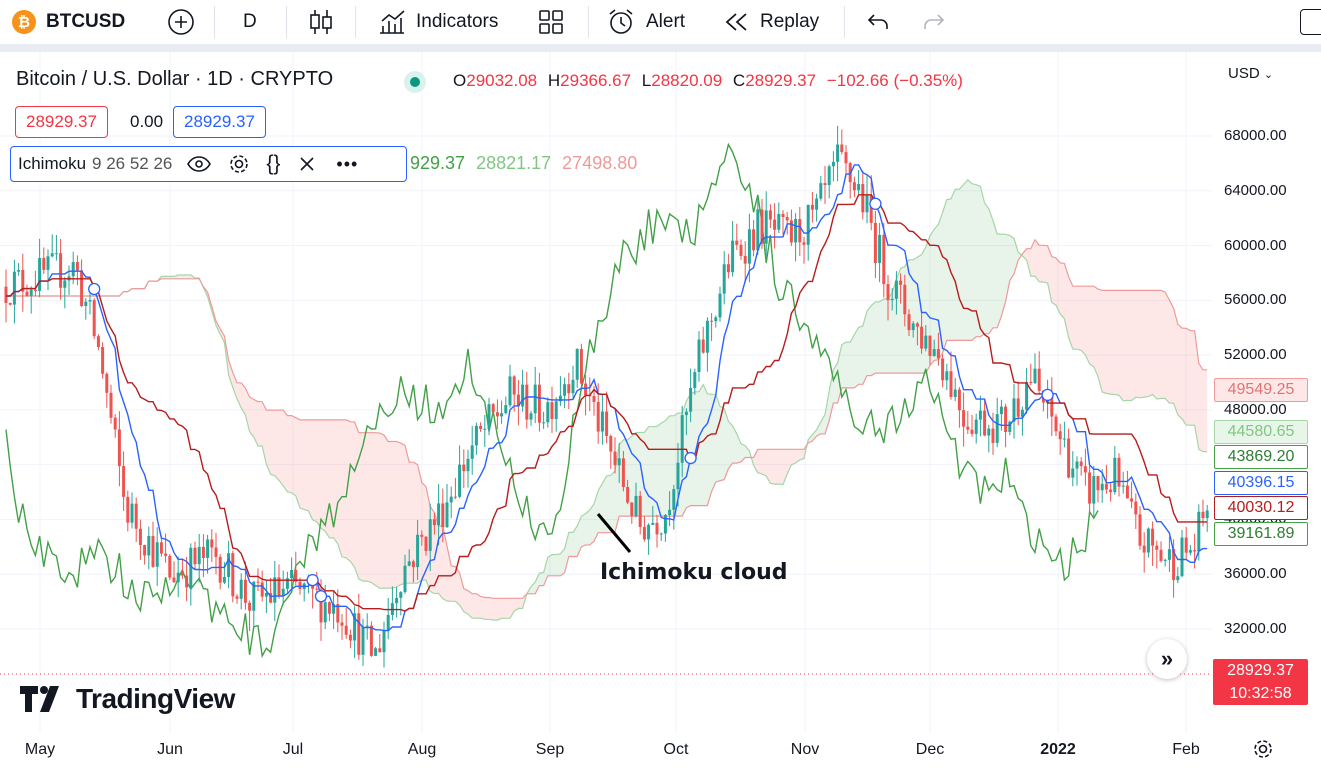 This screenshot has width=1321, height=769. I want to click on tradingview-logo-text: TradingView, so click(155, 698).